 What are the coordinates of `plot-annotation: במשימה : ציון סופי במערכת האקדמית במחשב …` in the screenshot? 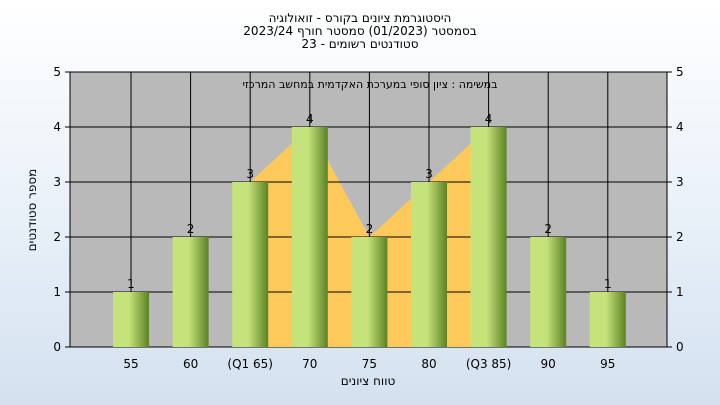 It's located at (370, 84).